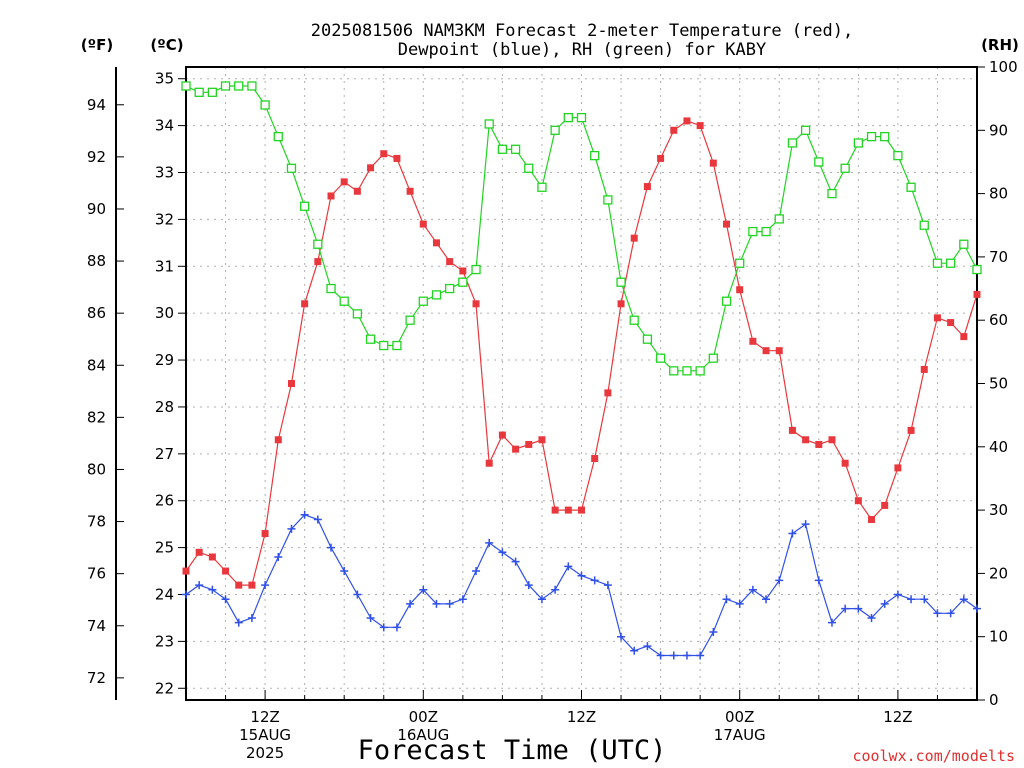  Describe the element at coordinates (164, 79) in the screenshot. I see `celsius-tick-label: 35` at that location.